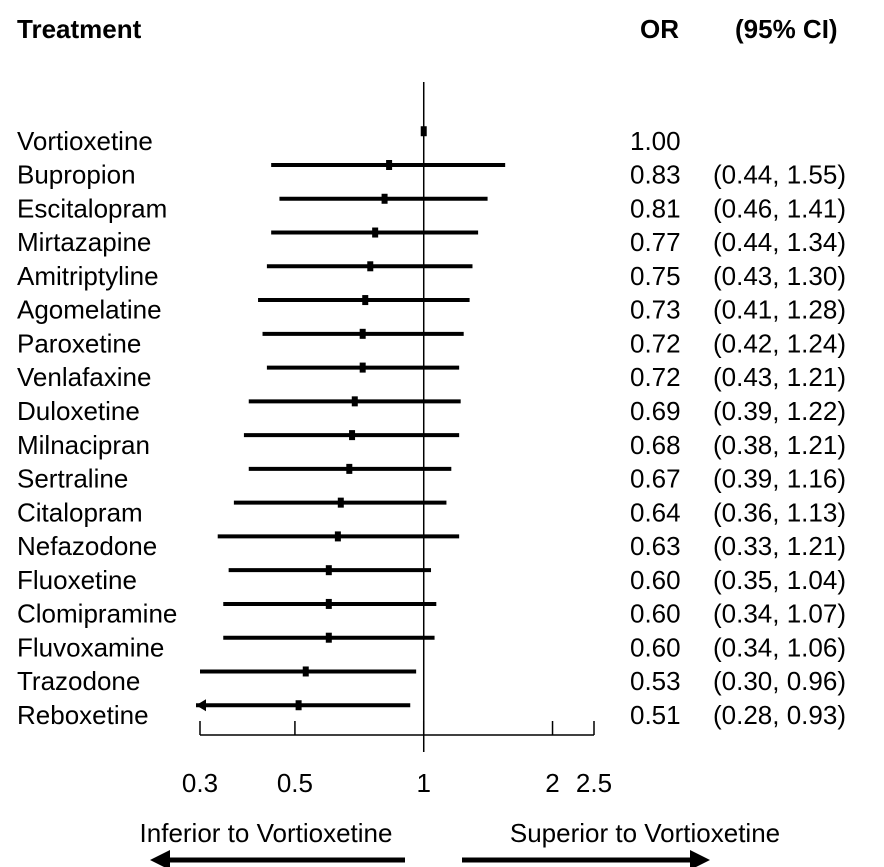  Describe the element at coordinates (655, 276) in the screenshot. I see `or-label: 0.75` at that location.